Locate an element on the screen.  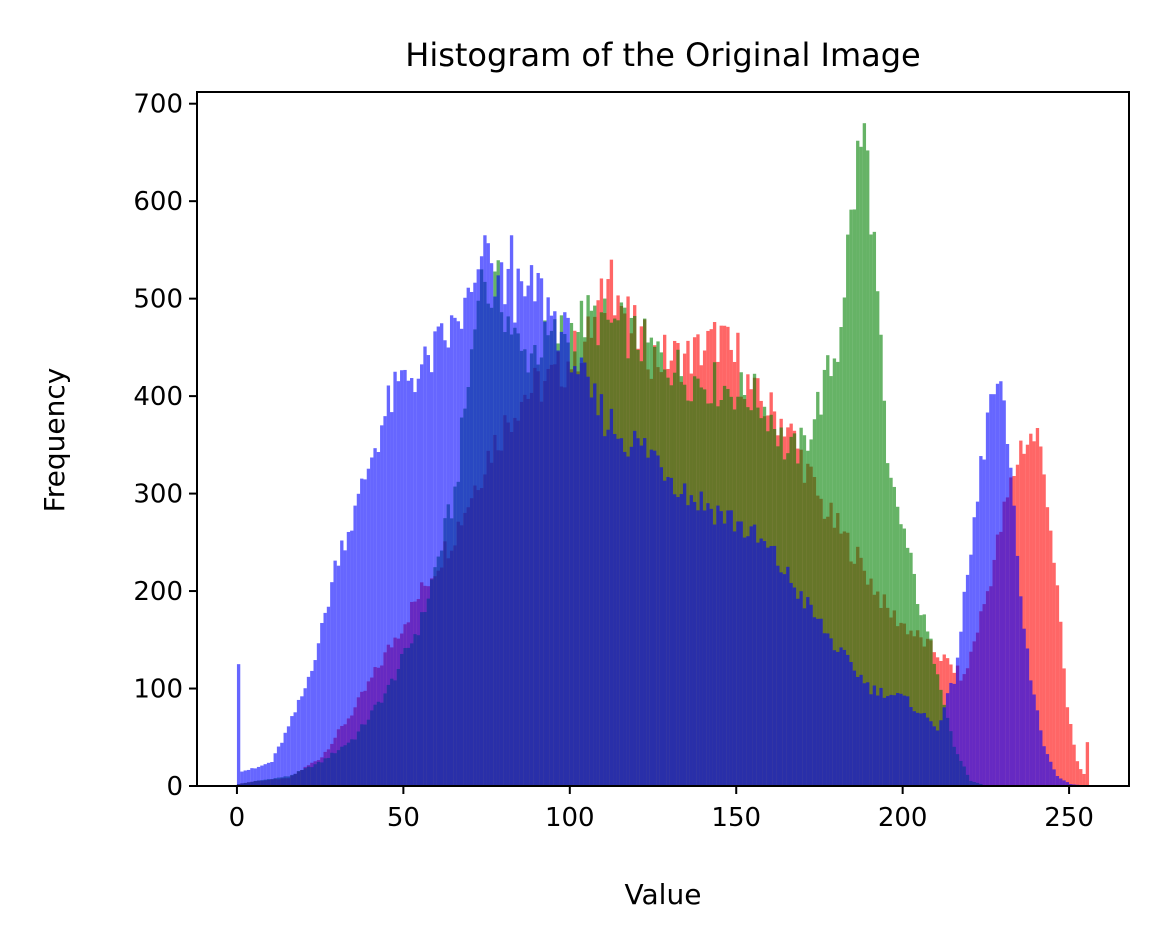
y-tick-label: 200 is located at coordinates (158, 592).